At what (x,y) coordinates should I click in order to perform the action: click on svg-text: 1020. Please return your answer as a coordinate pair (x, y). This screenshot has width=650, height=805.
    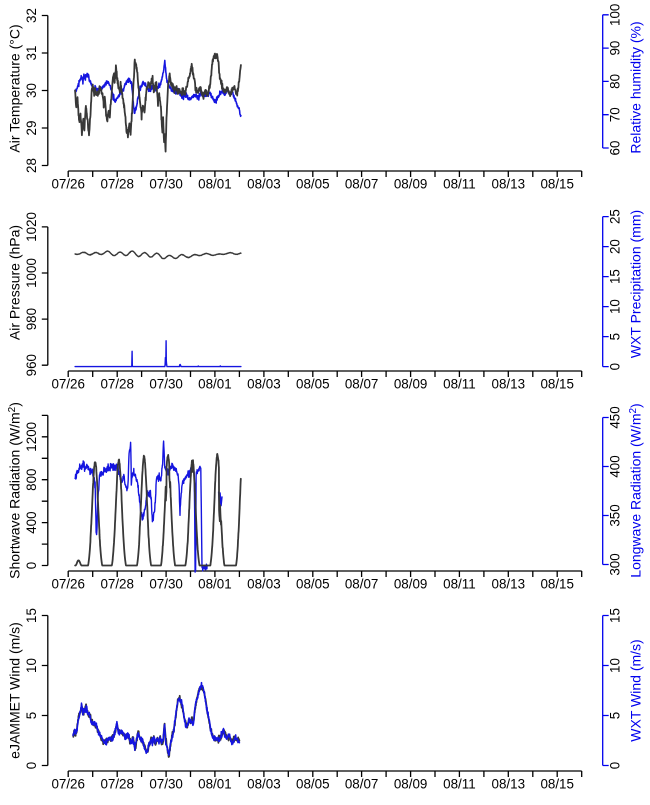
    Looking at the image, I should click on (31, 227).